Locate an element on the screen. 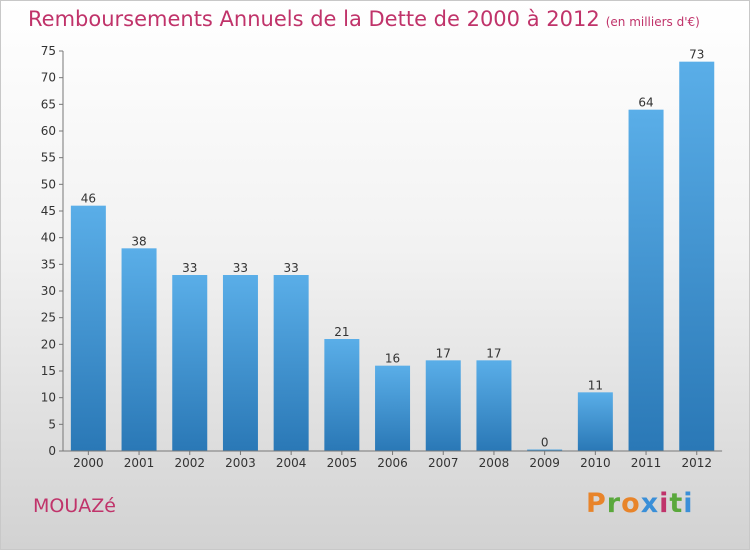 The image size is (750, 551). city-name: MOUAZé is located at coordinates (74, 506).